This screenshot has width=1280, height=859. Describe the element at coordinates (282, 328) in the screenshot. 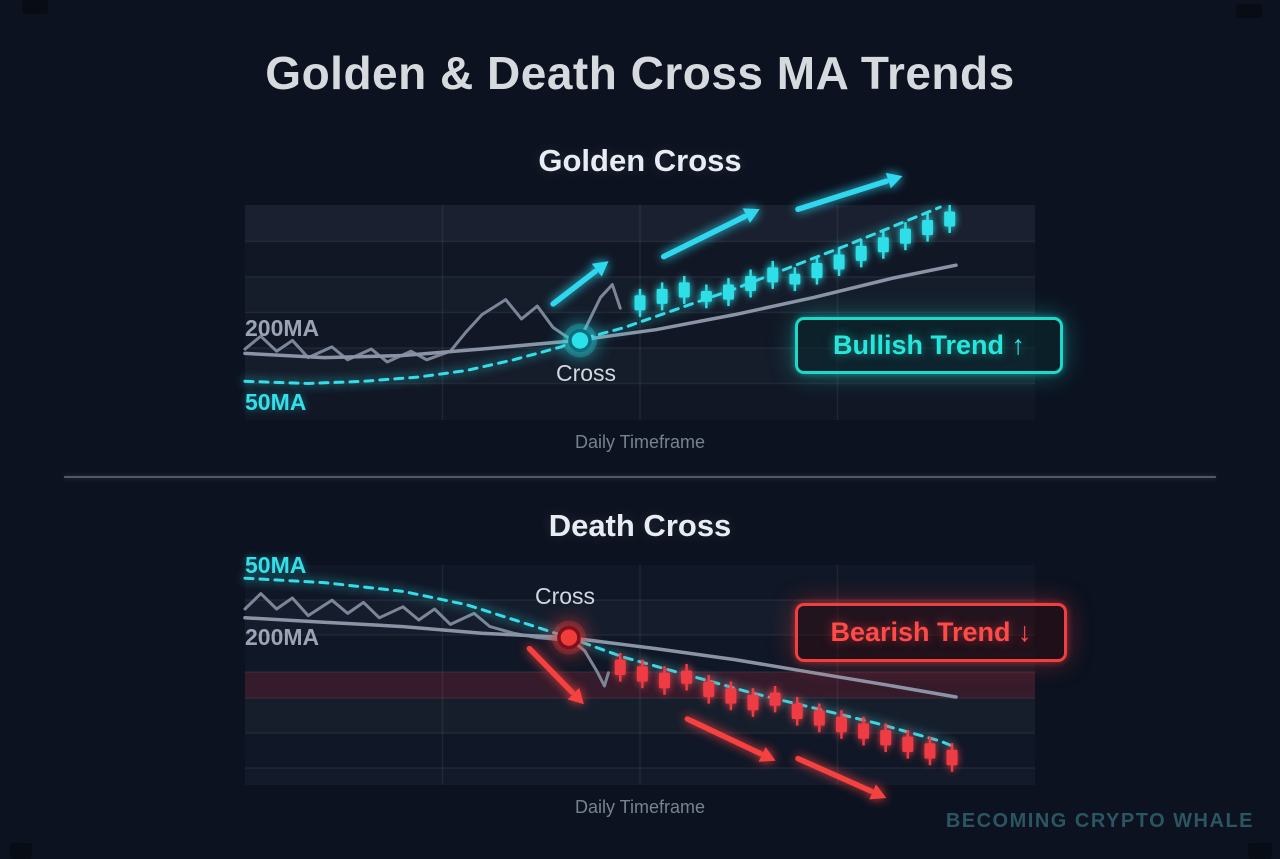

I see `golden-ma200-label: 200MA` at that location.